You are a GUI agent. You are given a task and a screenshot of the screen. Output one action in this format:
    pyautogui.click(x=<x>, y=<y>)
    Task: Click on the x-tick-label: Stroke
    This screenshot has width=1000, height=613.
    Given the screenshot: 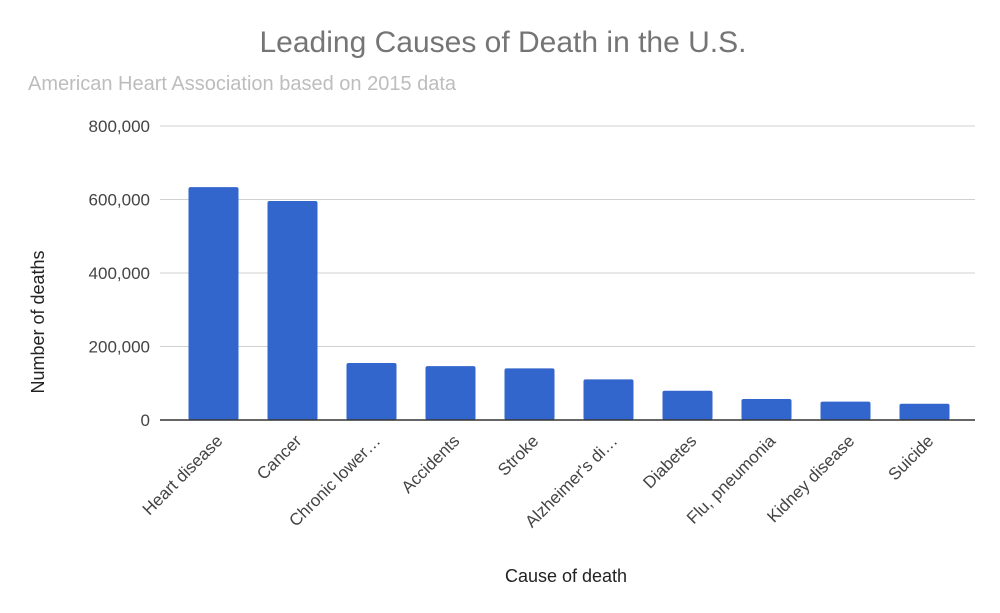 What is the action you would take?
    pyautogui.click(x=518, y=455)
    